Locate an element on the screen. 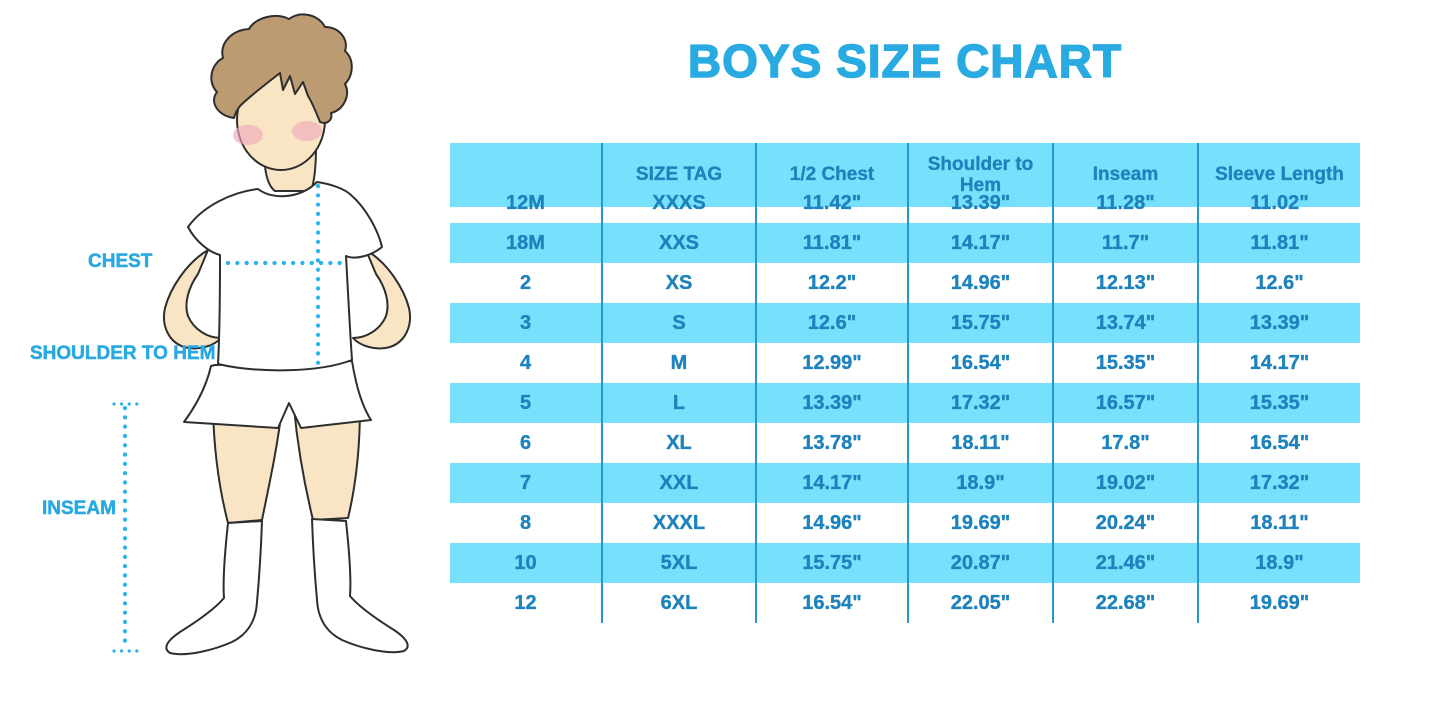  measurement-cell: 5XL is located at coordinates (678, 563).